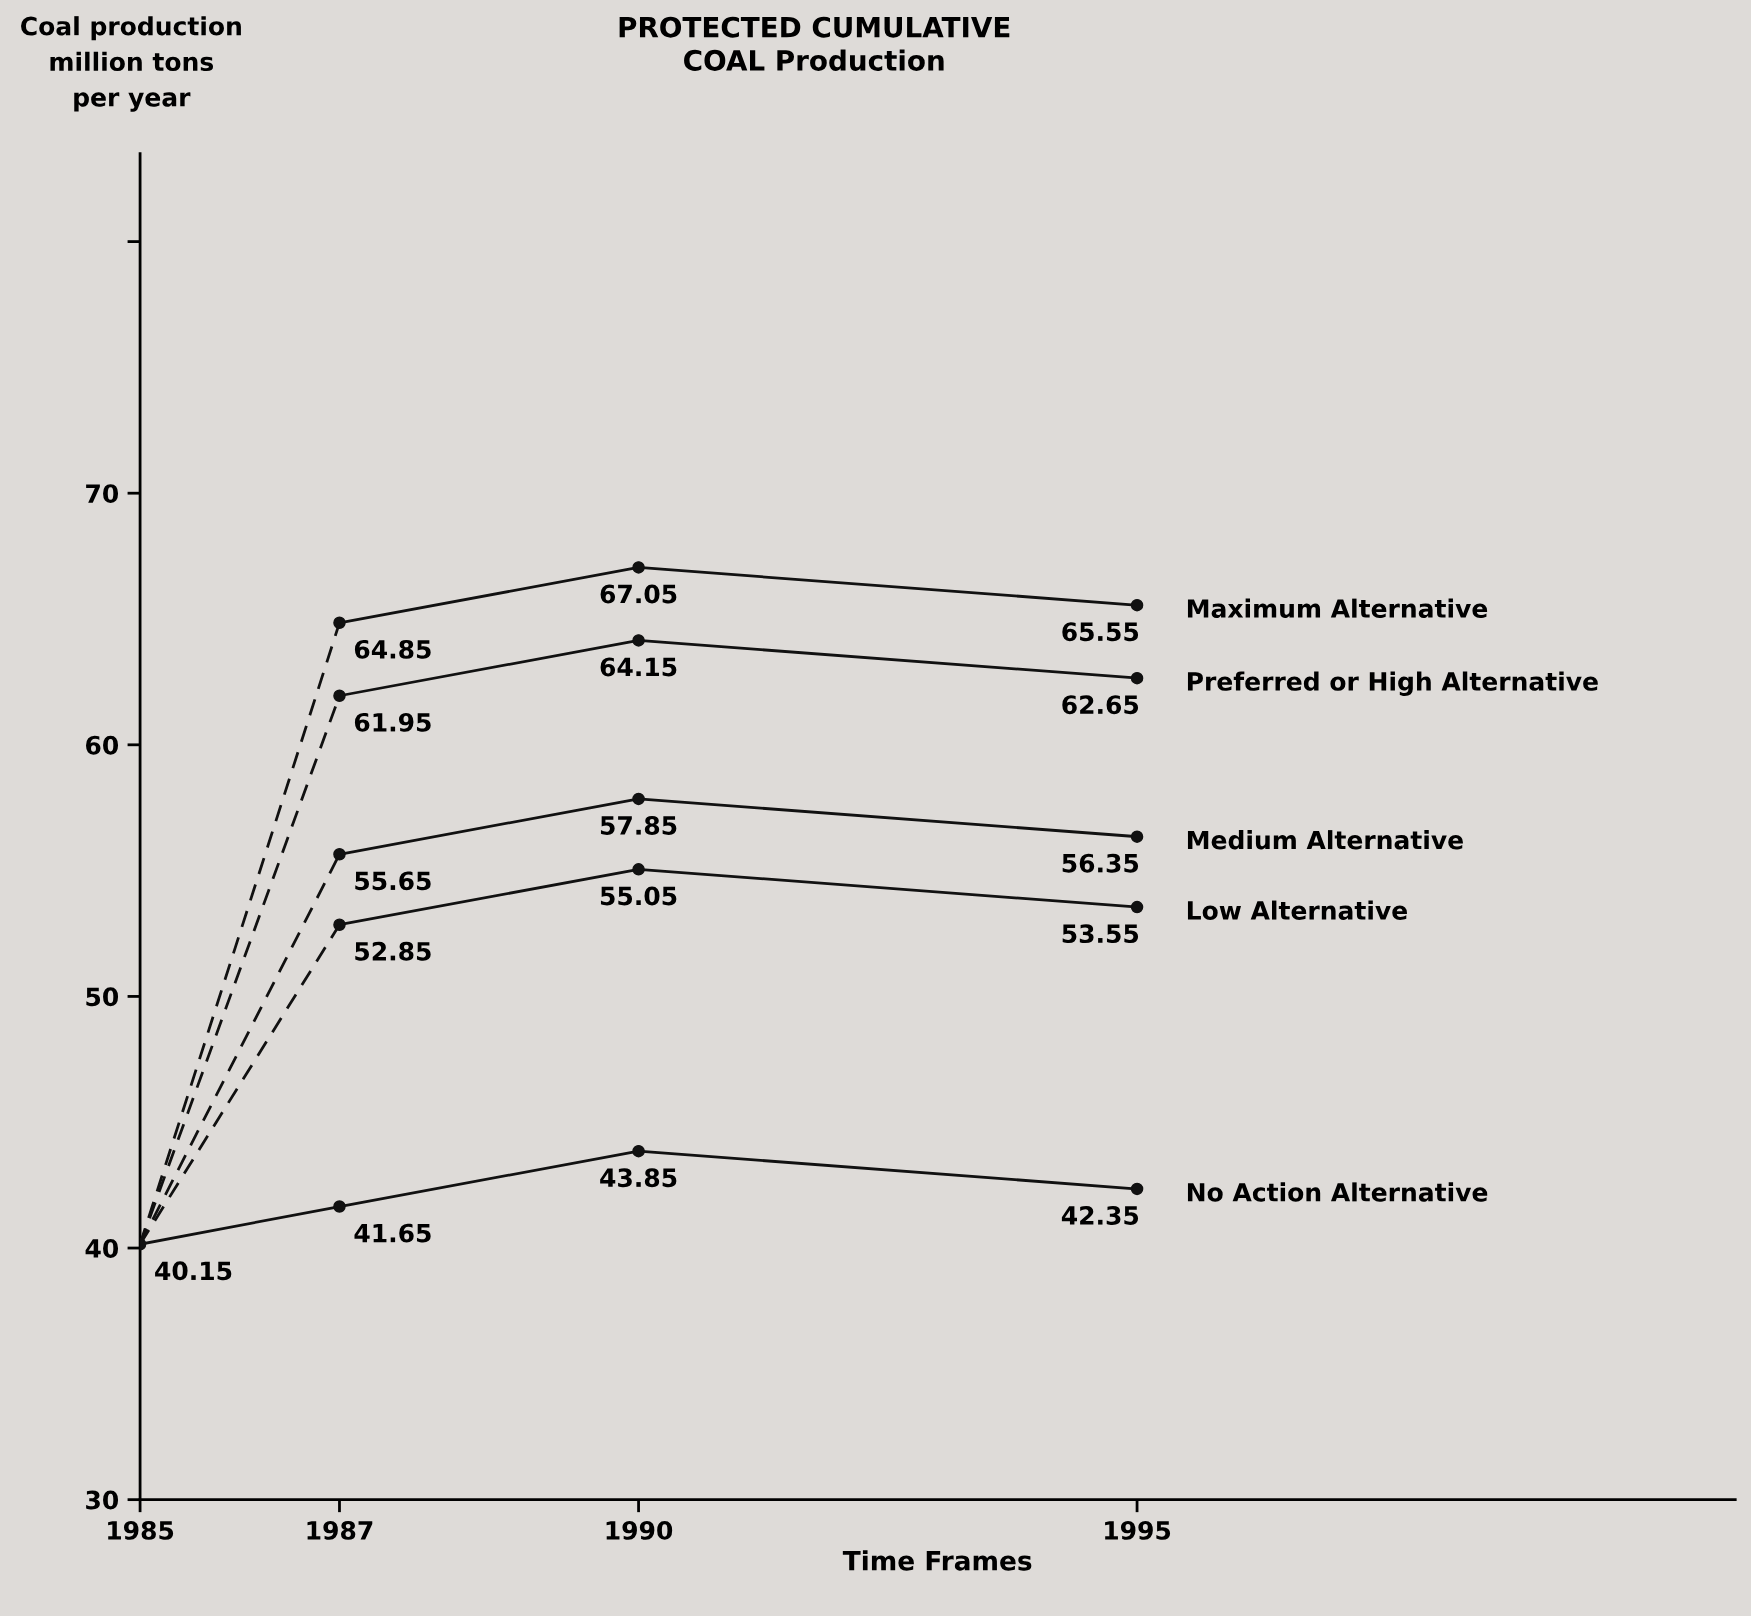 This screenshot has width=1751, height=1616. Describe the element at coordinates (638, 594) in the screenshot. I see `data-label: 67.05` at that location.